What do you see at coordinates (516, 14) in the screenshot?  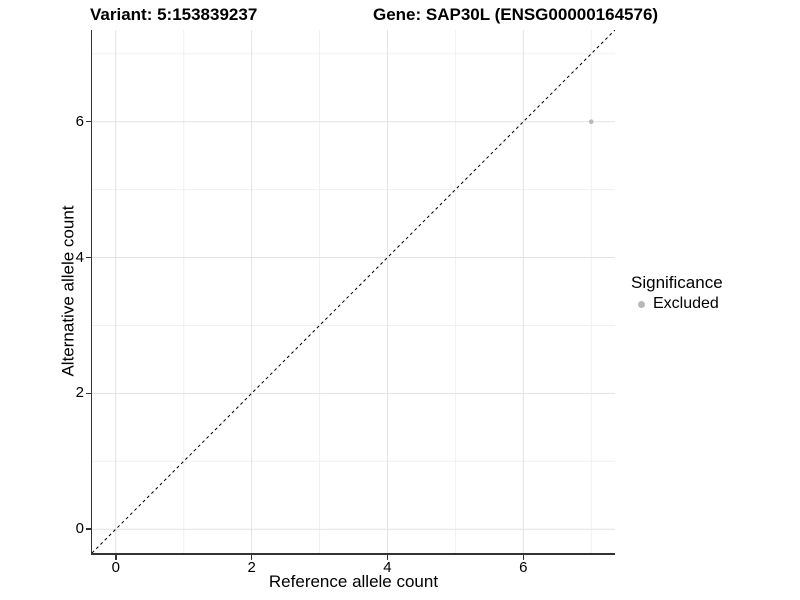 I see `gene-title: Gene: SAP30L (ENSG00000164576)` at bounding box center [516, 14].